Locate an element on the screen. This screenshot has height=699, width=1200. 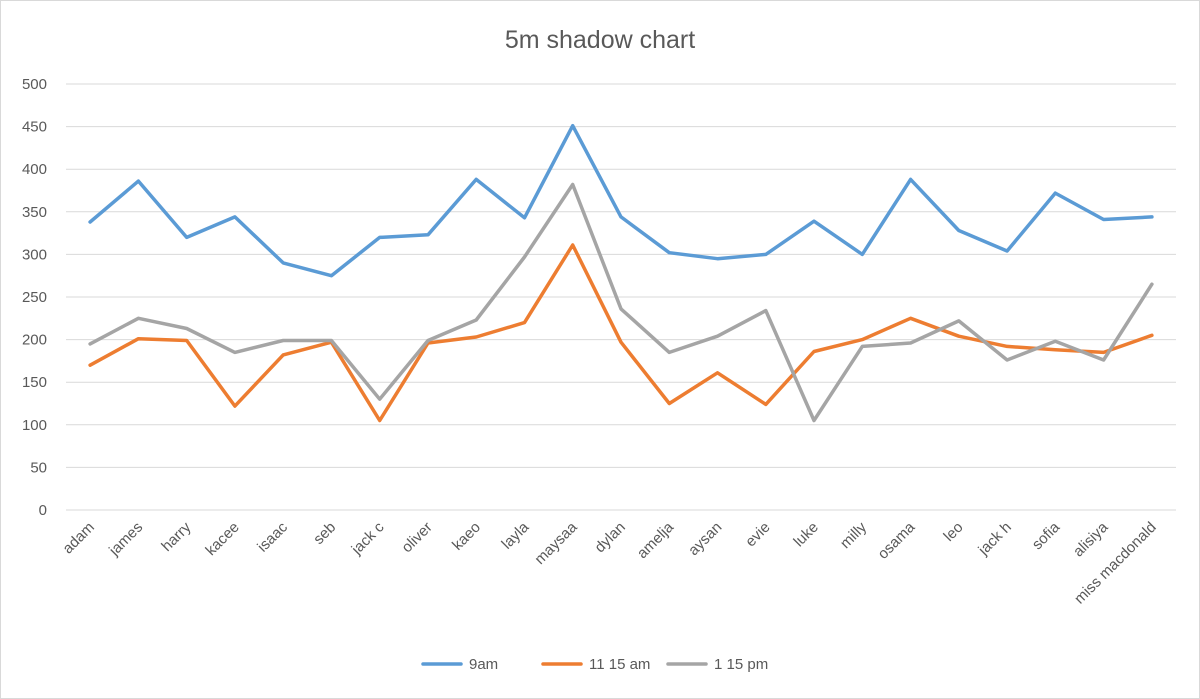
legend-label-1: 11 15 am is located at coordinates (619, 664).